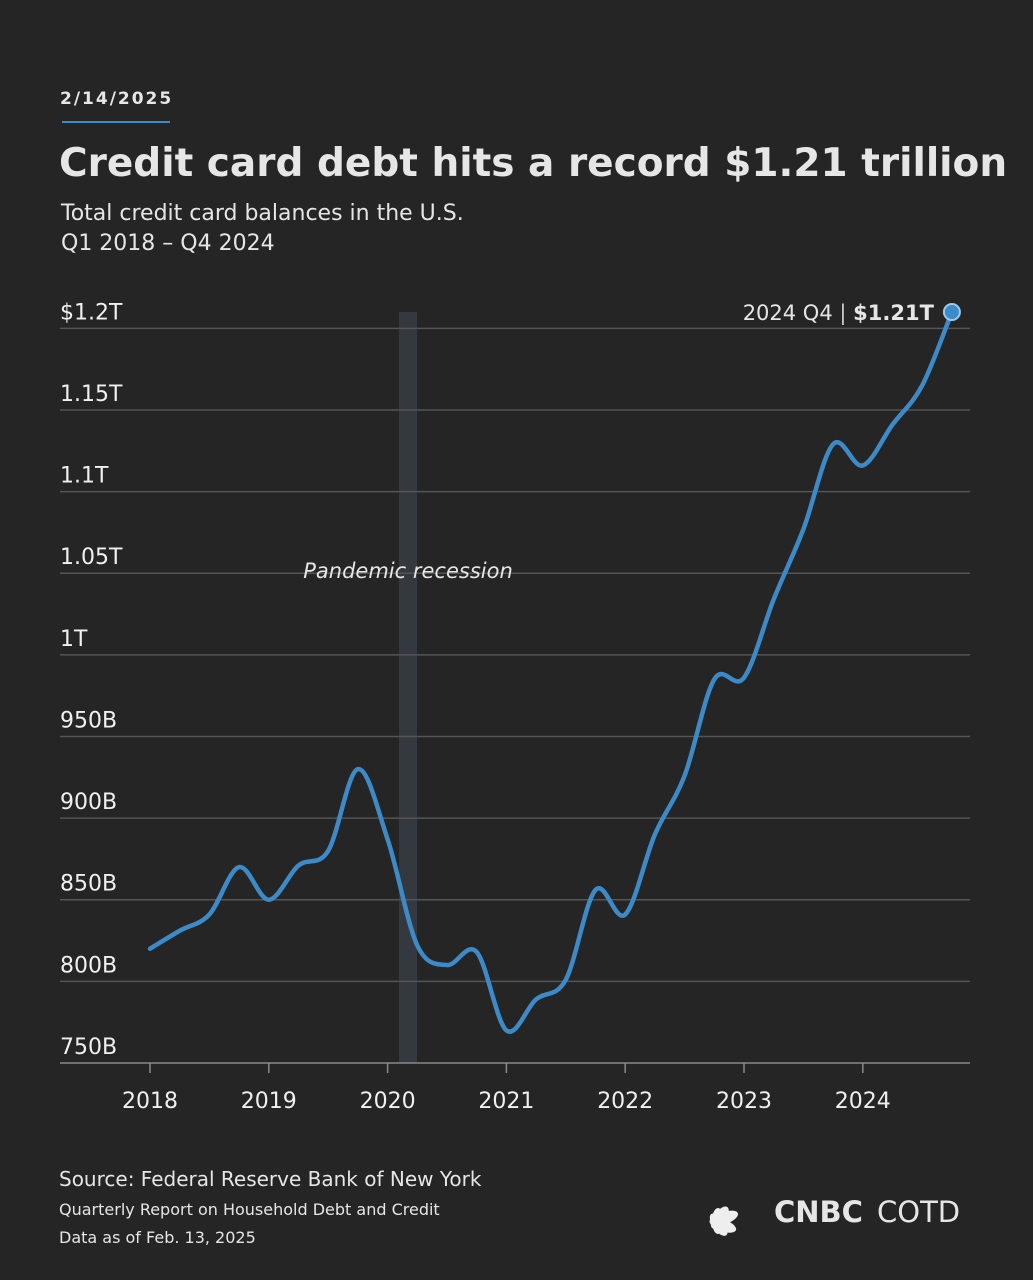 This screenshot has height=1280, width=1033. What do you see at coordinates (168, 243) in the screenshot?
I see `subtitle: Q1 2018 – Q4 2024` at bounding box center [168, 243].